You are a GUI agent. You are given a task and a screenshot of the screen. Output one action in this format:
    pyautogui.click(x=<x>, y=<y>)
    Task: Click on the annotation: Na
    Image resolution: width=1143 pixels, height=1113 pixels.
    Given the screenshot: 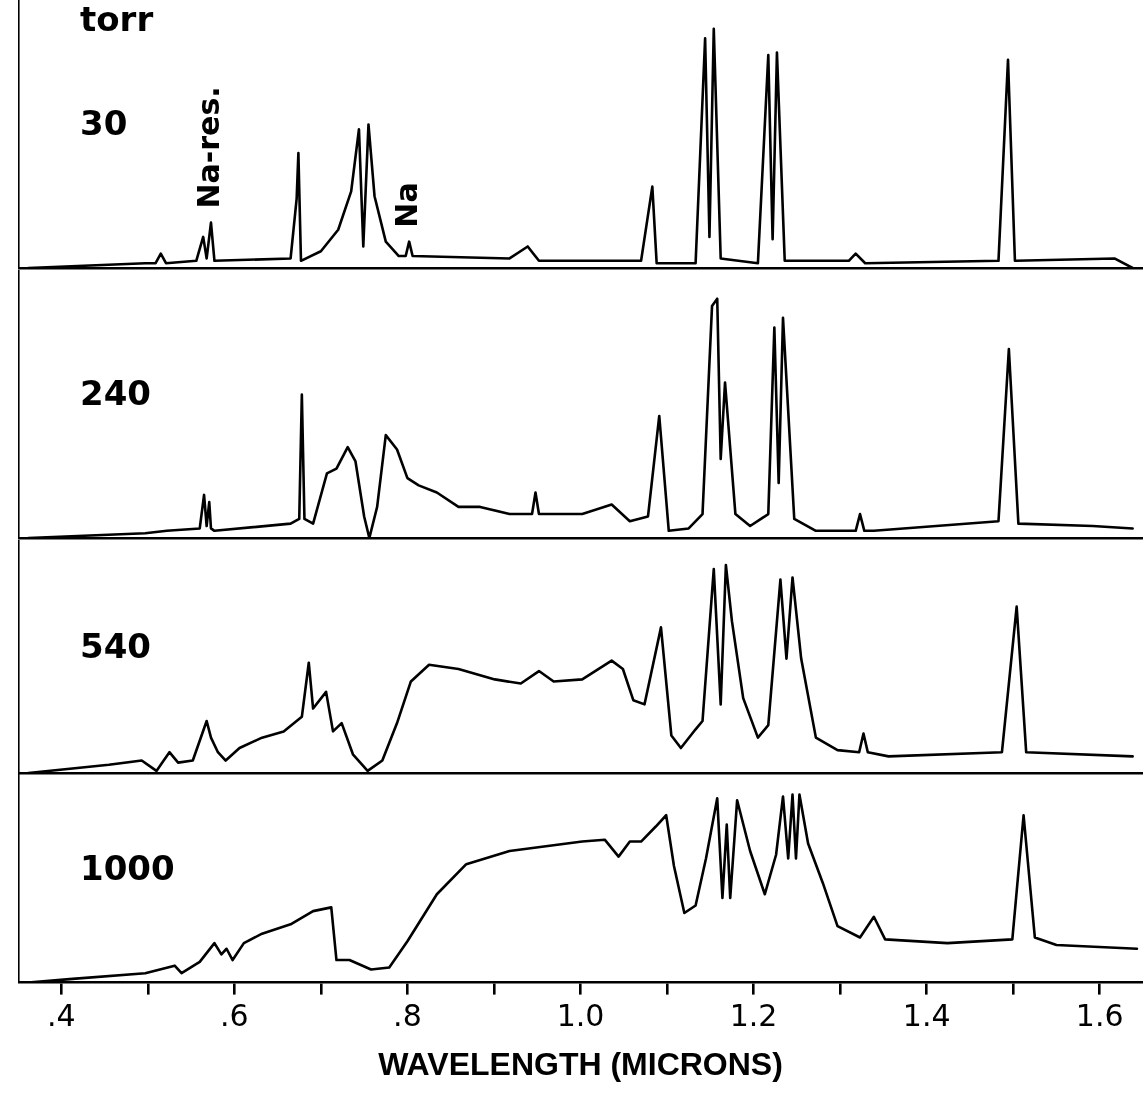 What is the action you would take?
    pyautogui.click(x=406, y=205)
    